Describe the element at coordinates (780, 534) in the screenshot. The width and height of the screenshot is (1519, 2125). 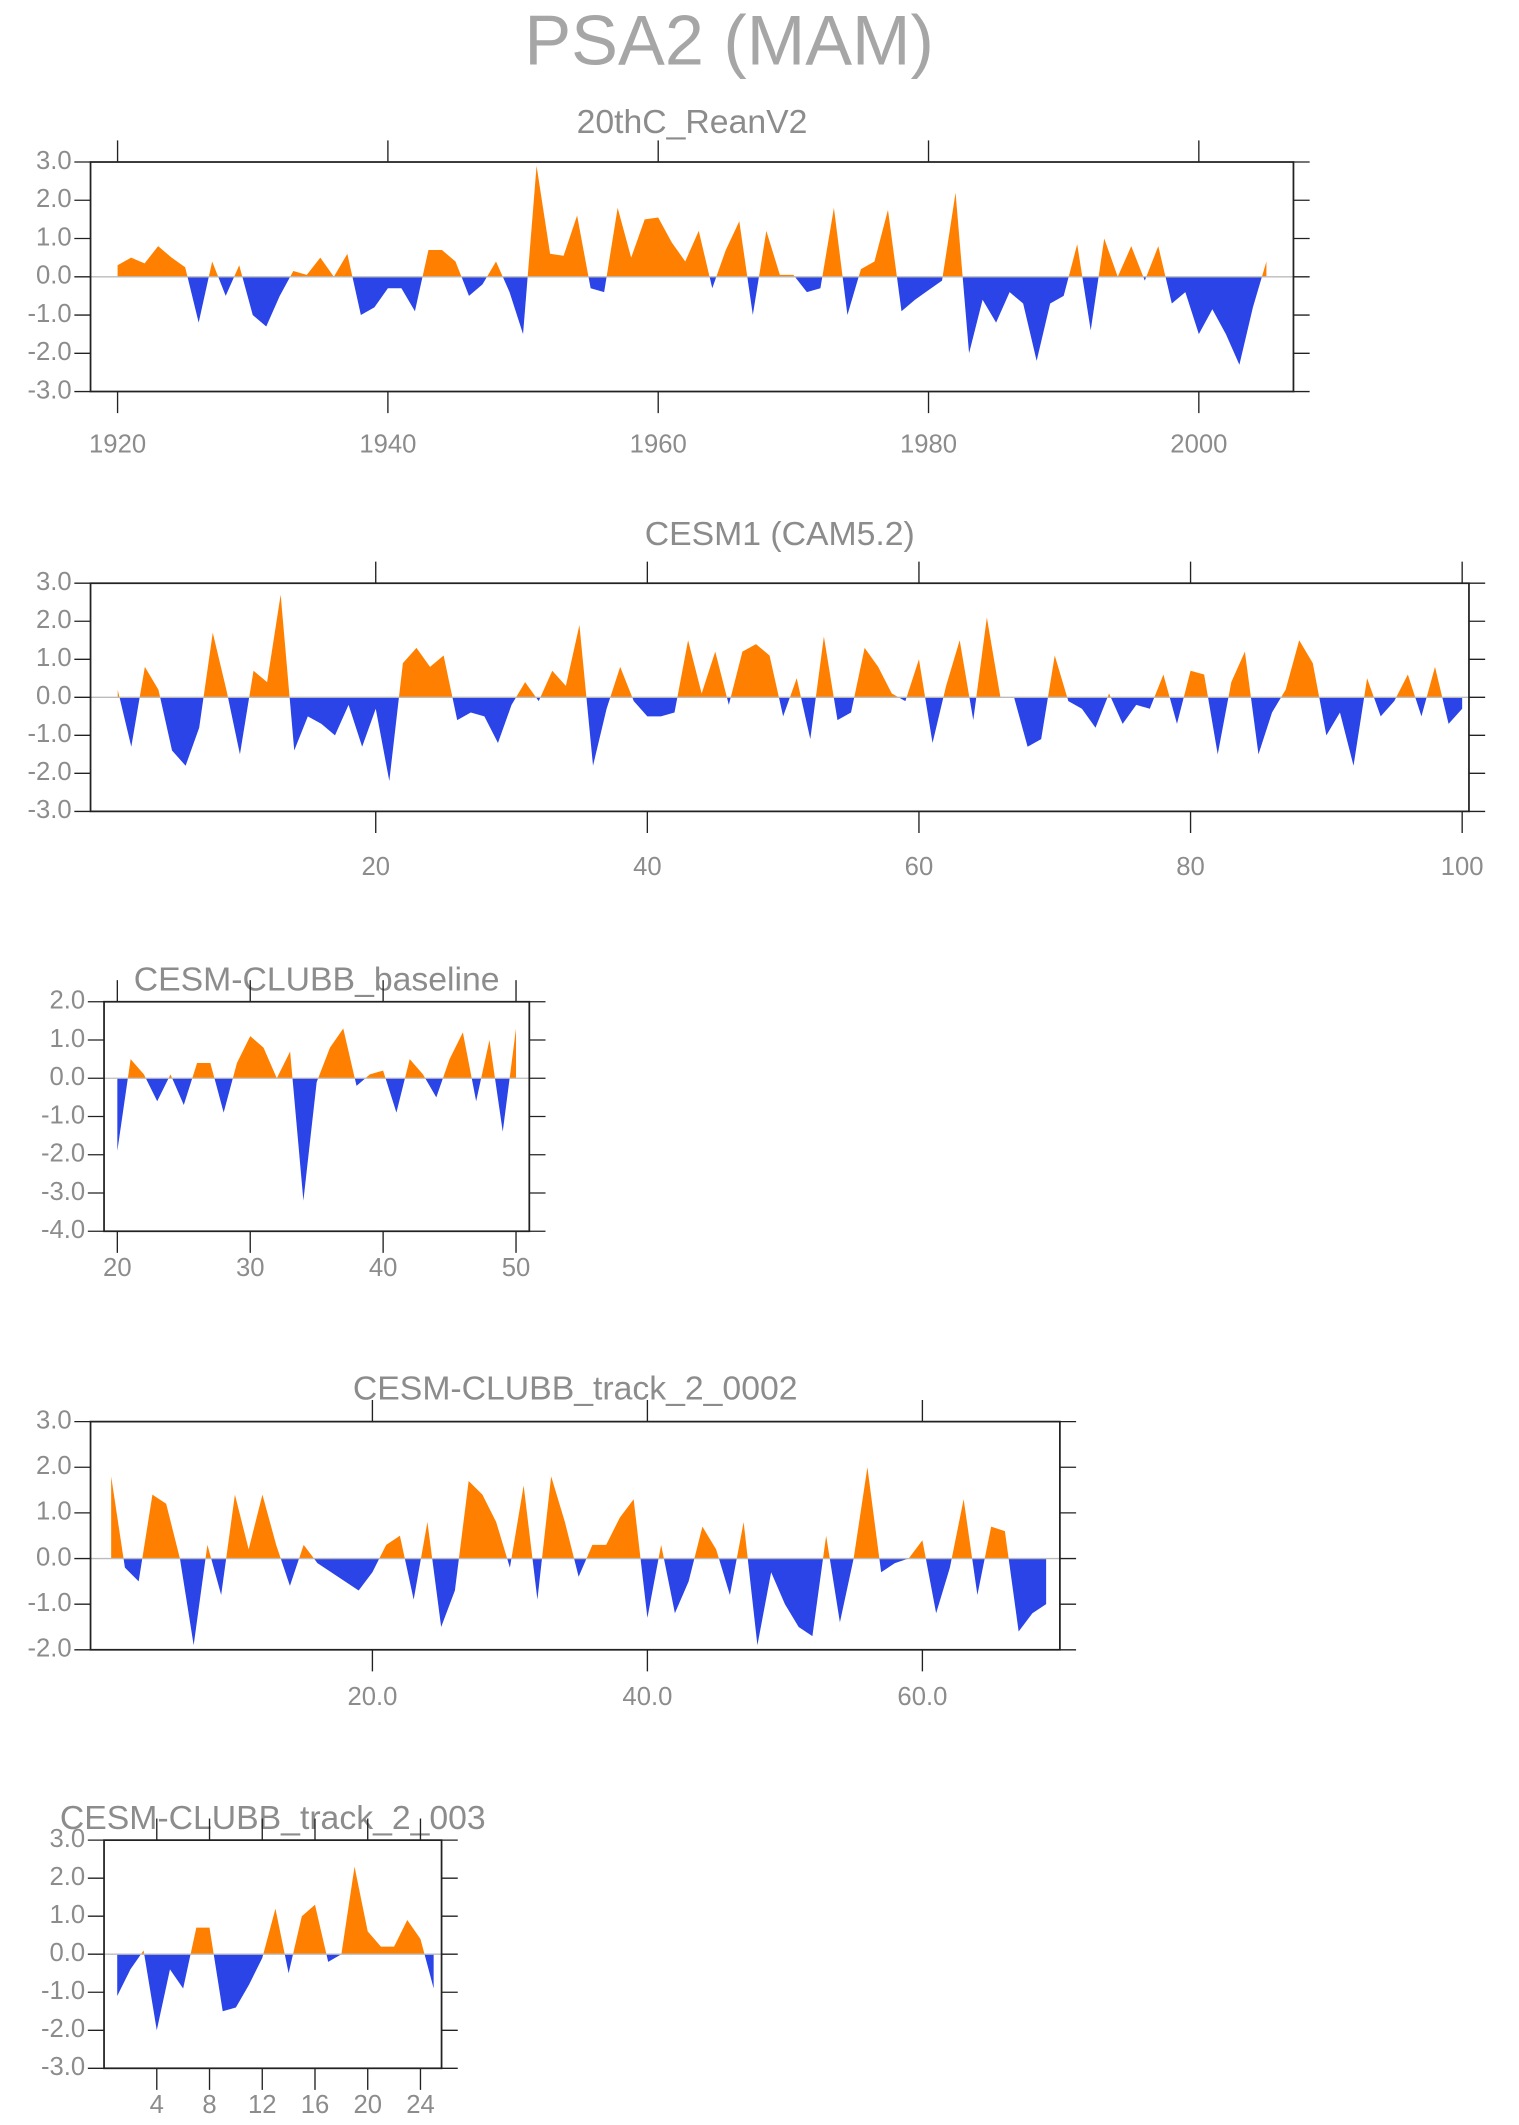
I see `panel-title: CESM1 (CAM5.2)` at that location.